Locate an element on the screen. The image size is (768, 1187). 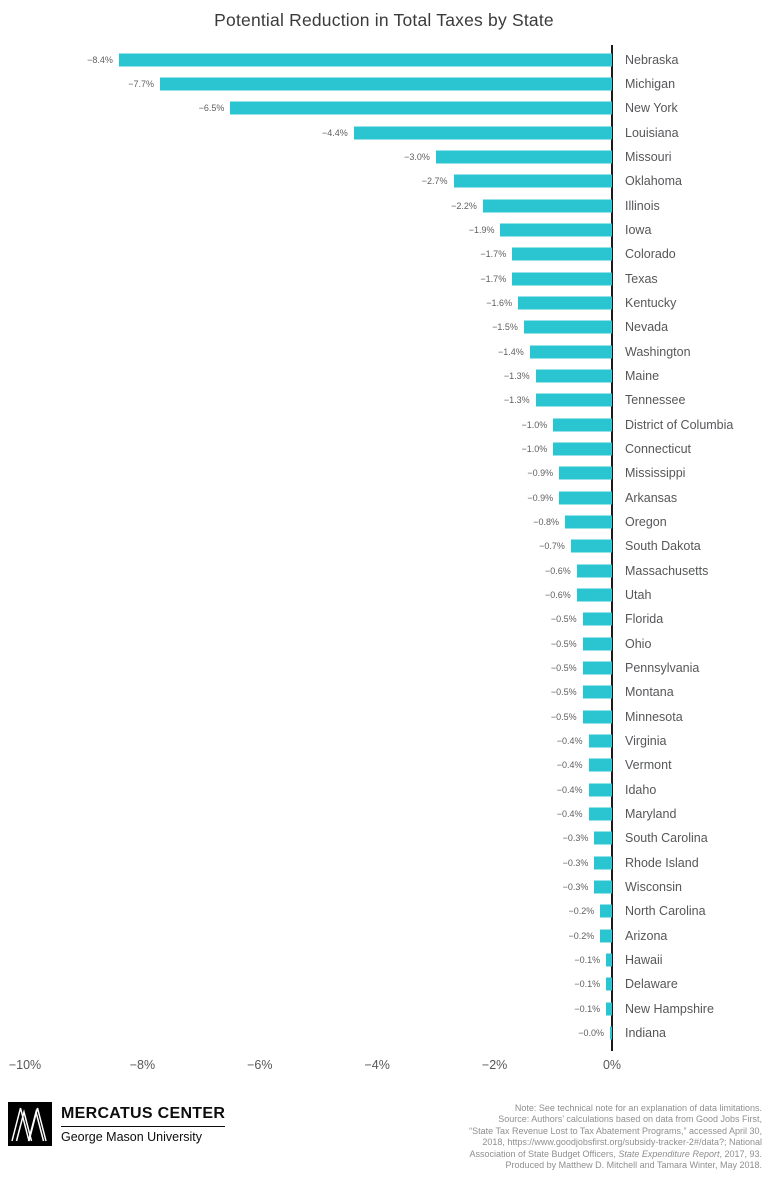
state-label: Texas is located at coordinates (641, 278).